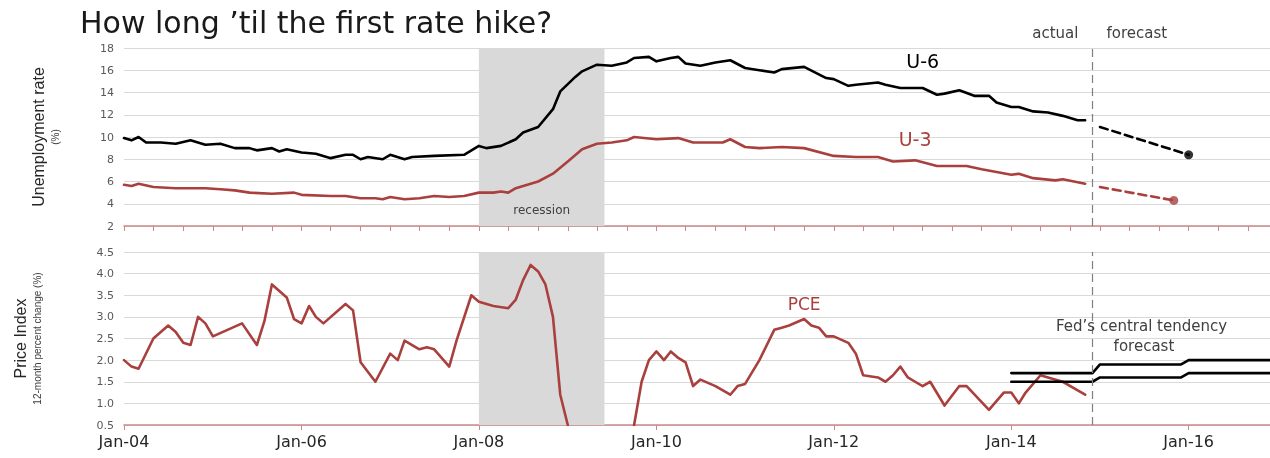 This screenshot has height=458, width=1270. I want to click on y-tick-label: 6, so click(110, 181).